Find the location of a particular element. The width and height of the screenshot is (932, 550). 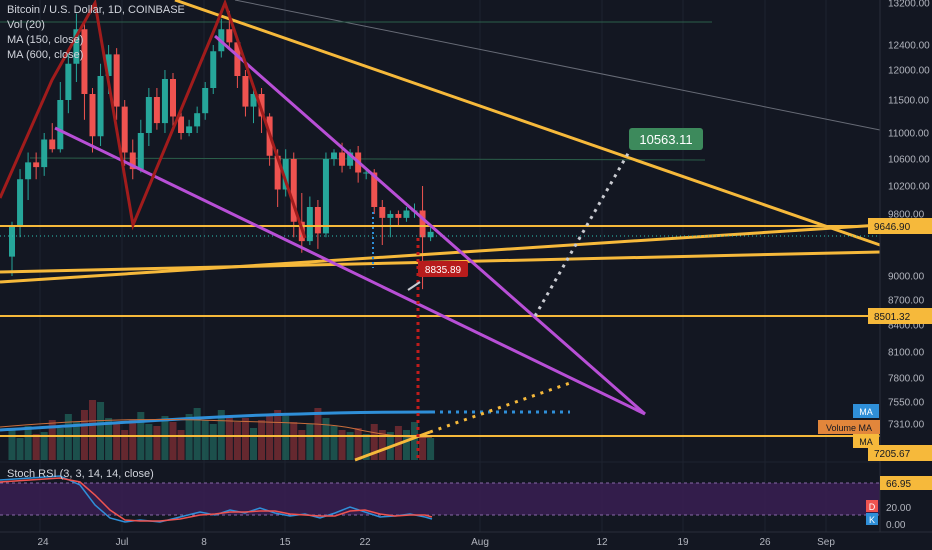

price-axis is located at coordinates (906, 266).